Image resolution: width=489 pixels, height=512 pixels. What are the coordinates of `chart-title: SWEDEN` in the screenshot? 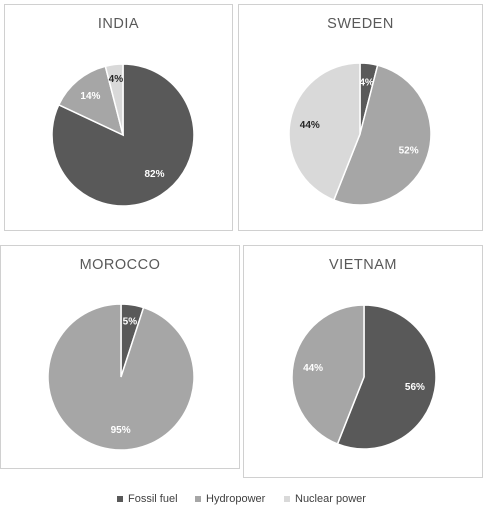 It's located at (360, 24).